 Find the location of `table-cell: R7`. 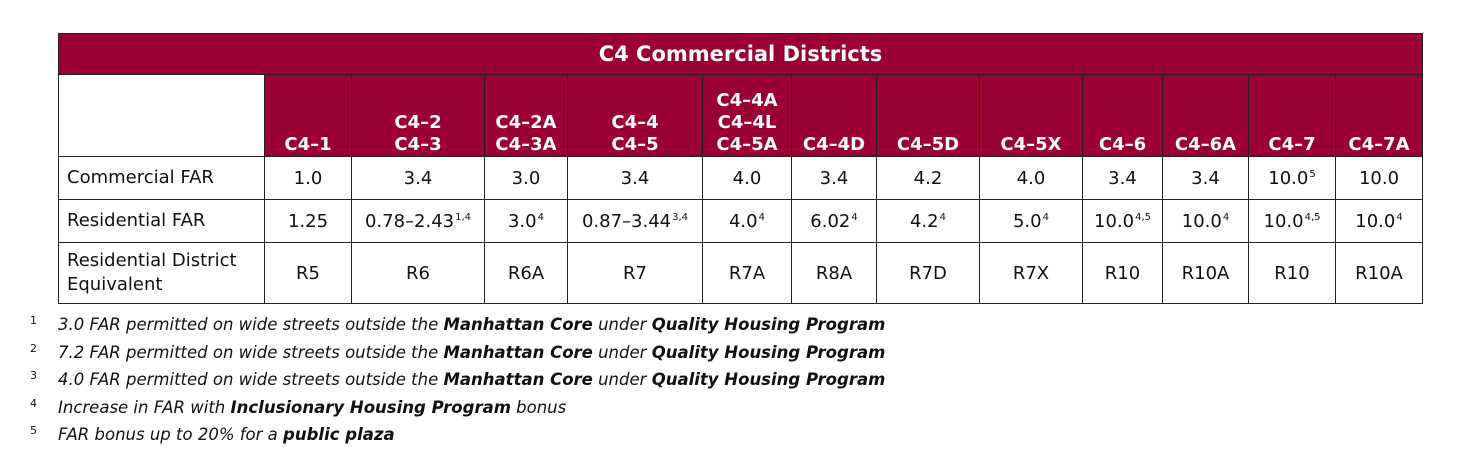

table-cell: R7 is located at coordinates (635, 273).